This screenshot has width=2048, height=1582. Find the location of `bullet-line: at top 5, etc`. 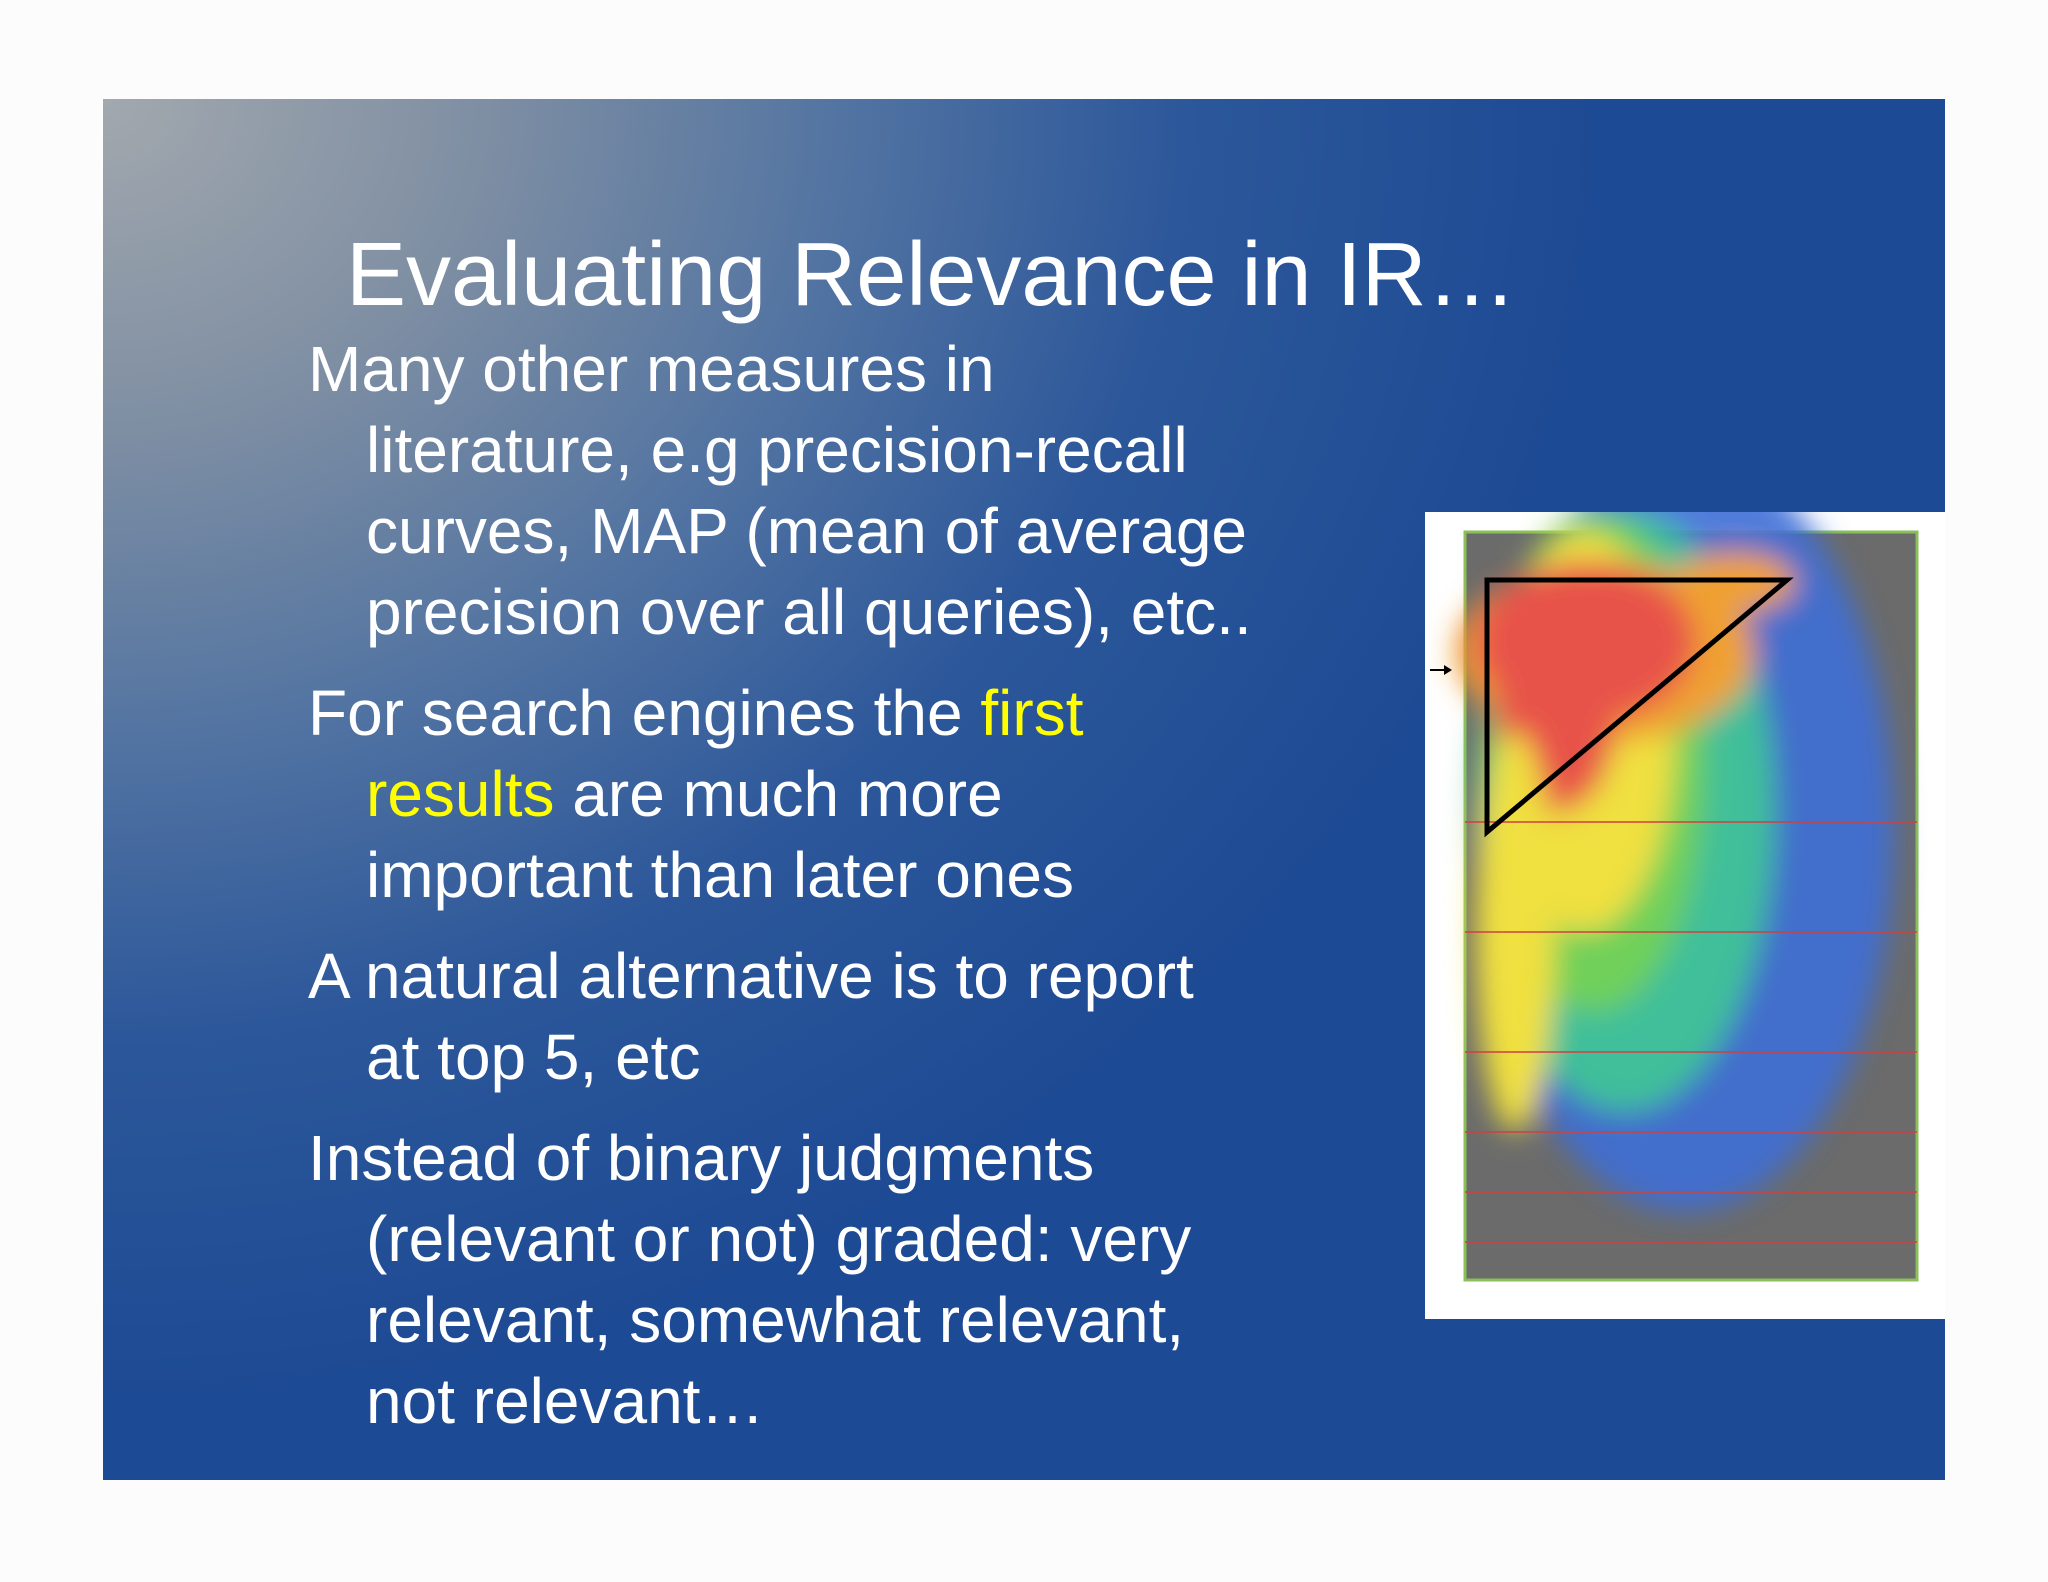

bullet-line: at top 5, etc is located at coordinates (780, 1057).